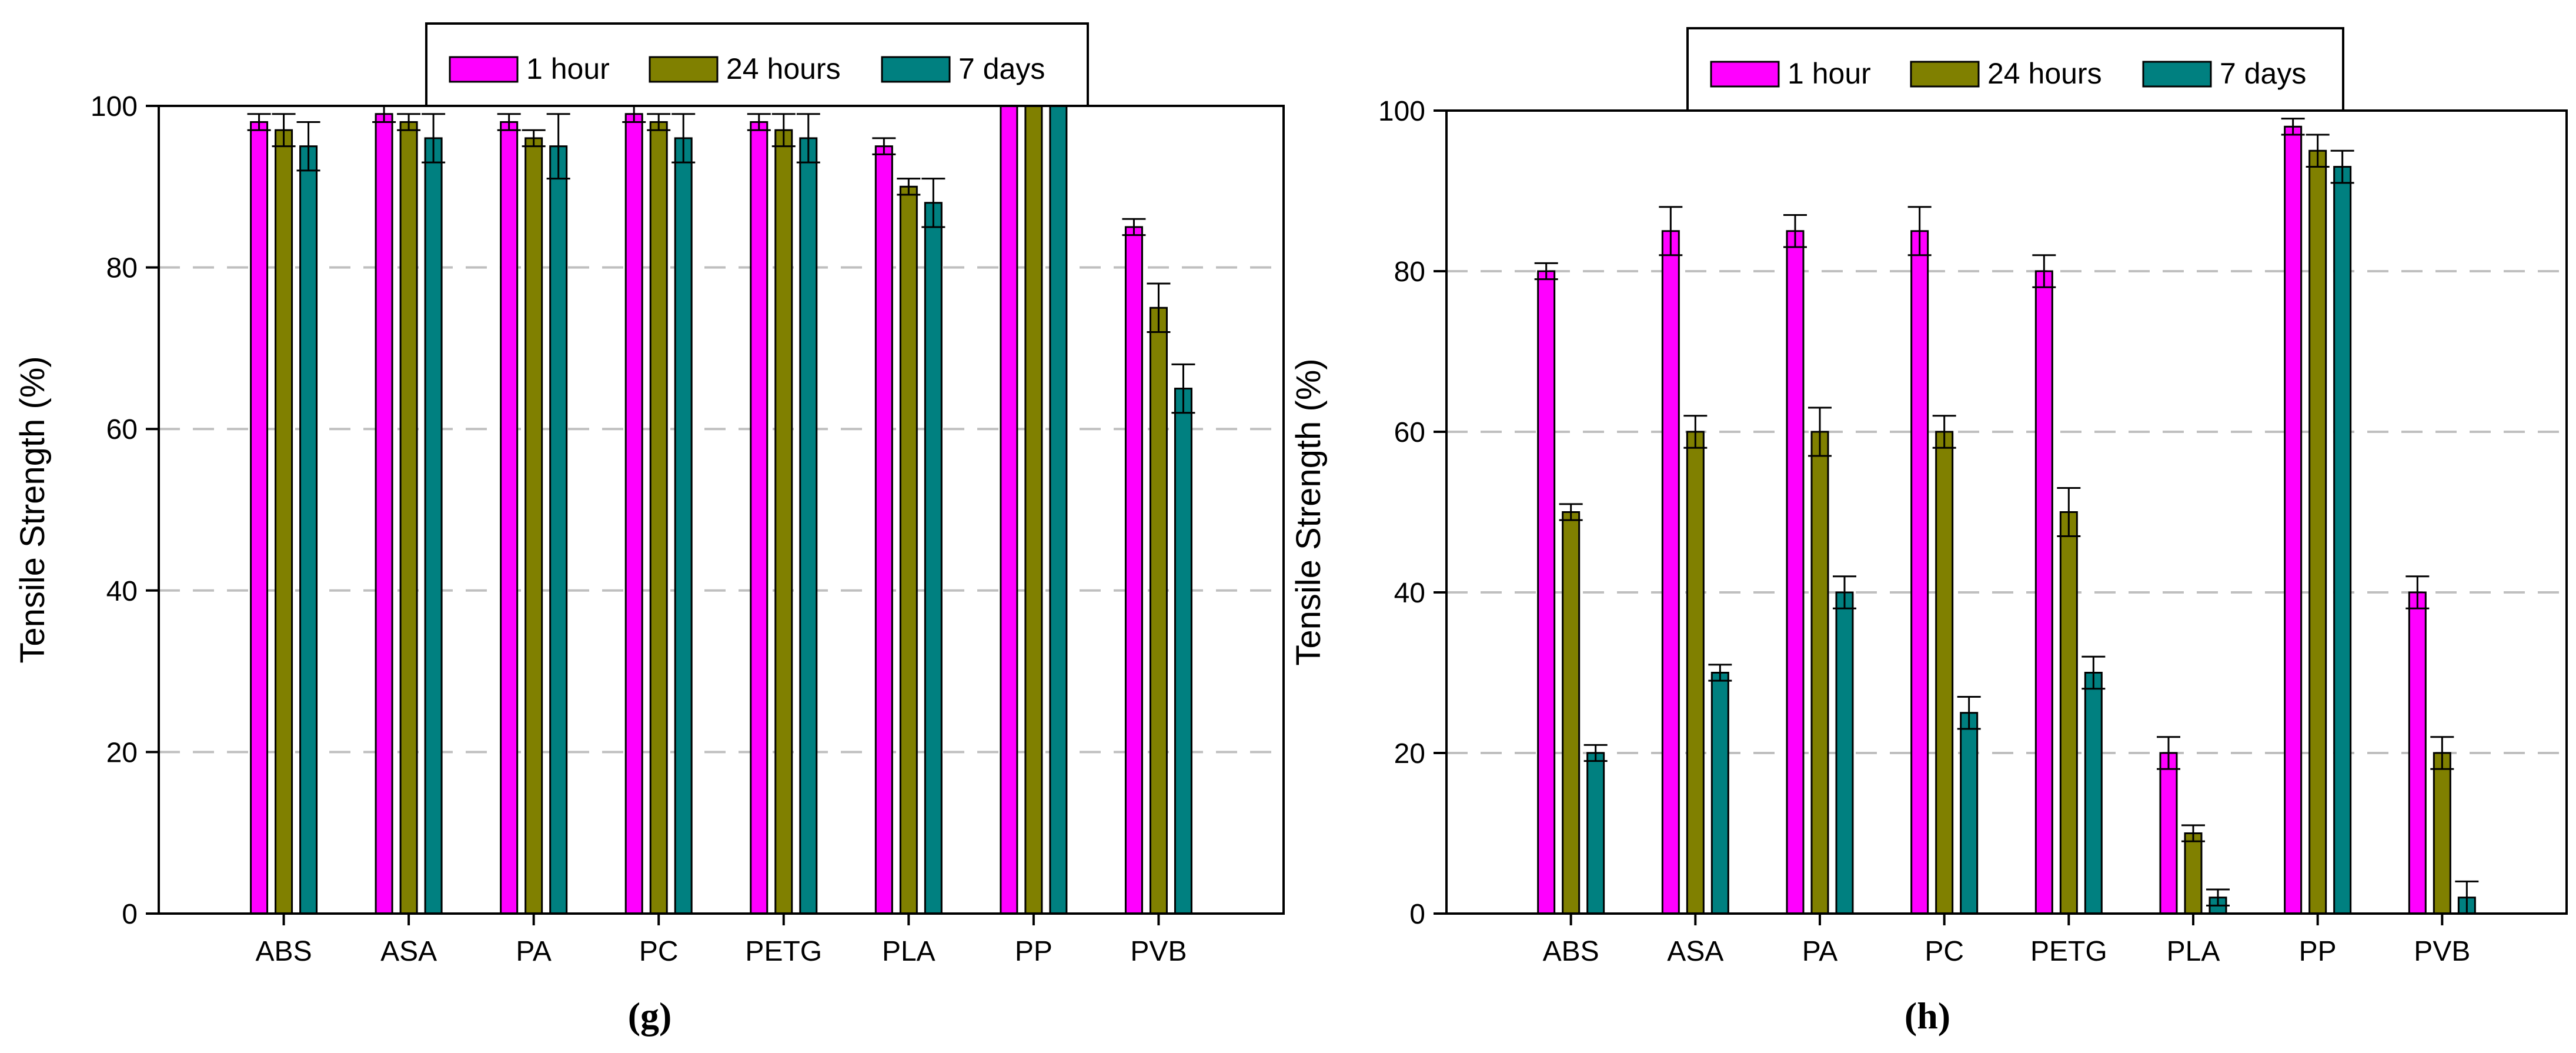  Describe the element at coordinates (650, 1016) in the screenshot. I see `panel-label: (g)` at that location.